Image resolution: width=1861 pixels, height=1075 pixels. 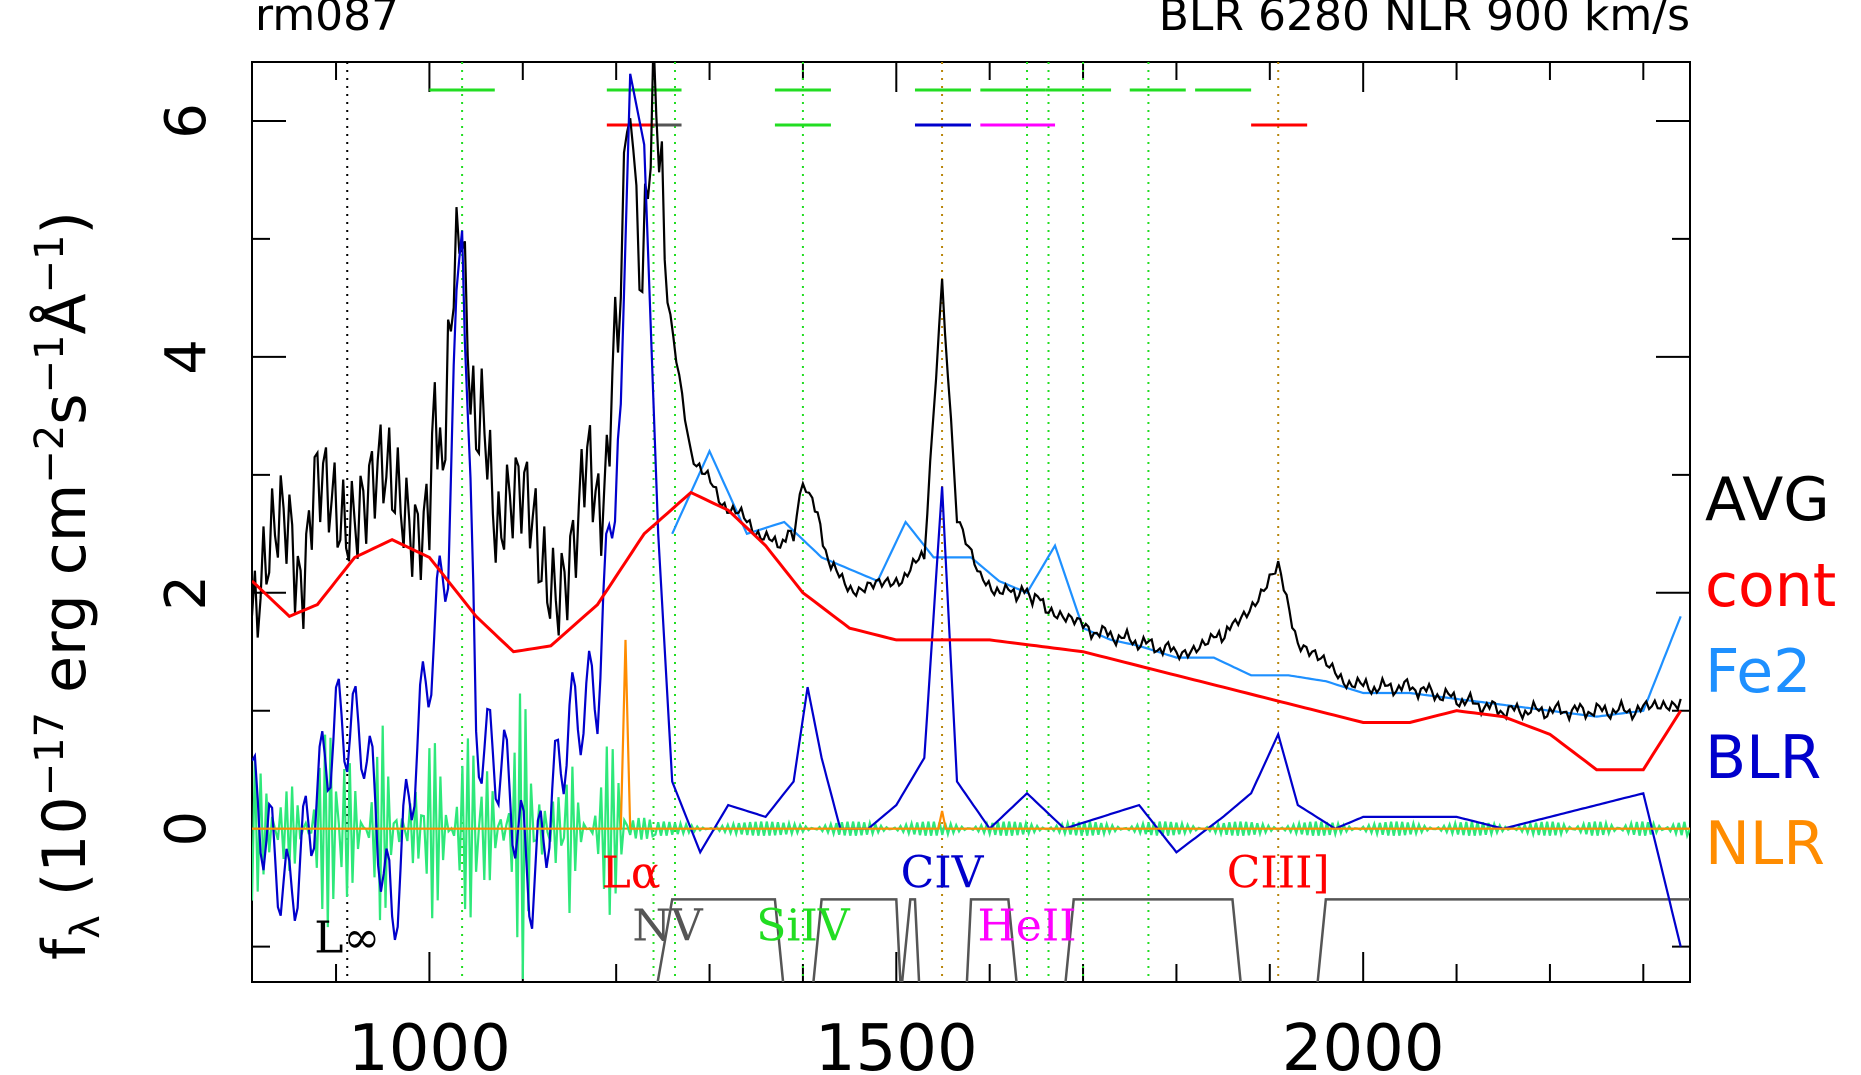 What do you see at coordinates (943, 873) in the screenshot?
I see `line-label: CIV` at bounding box center [943, 873].